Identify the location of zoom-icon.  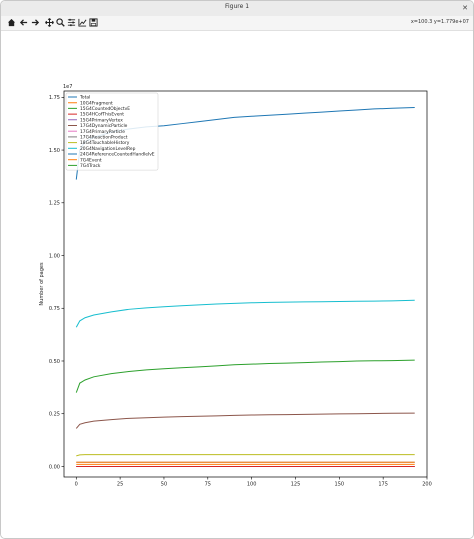
(60, 22).